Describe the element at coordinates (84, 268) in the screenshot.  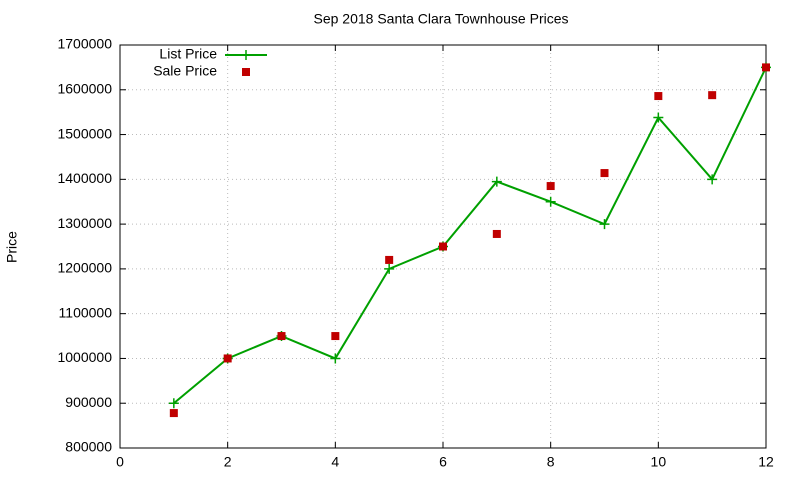
I see `y-tick-label: 1200000` at that location.